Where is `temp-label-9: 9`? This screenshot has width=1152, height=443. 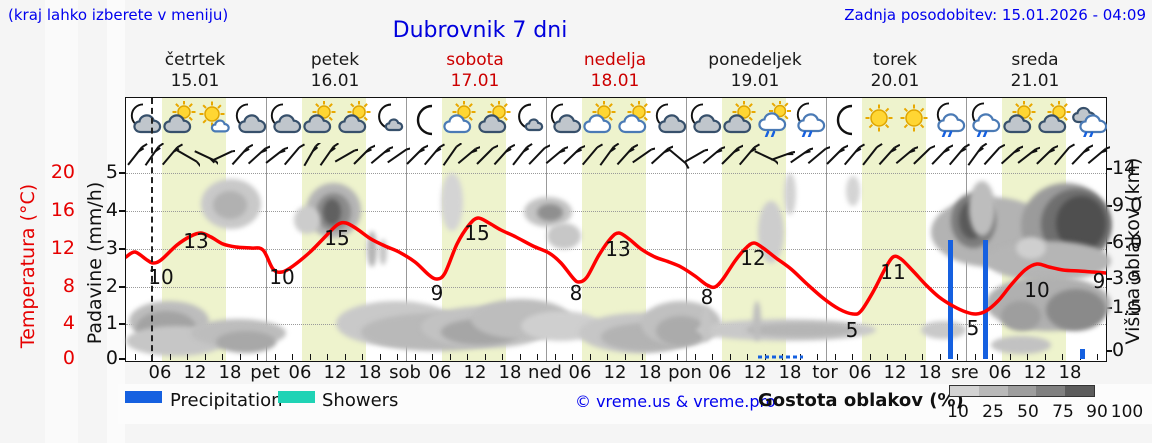
temp-label-9: 9 is located at coordinates (1099, 281).